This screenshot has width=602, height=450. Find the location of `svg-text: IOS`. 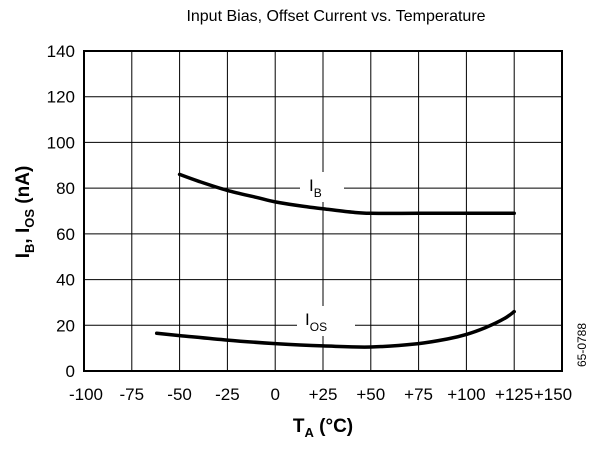

svg-text: IOS is located at coordinates (316, 322).